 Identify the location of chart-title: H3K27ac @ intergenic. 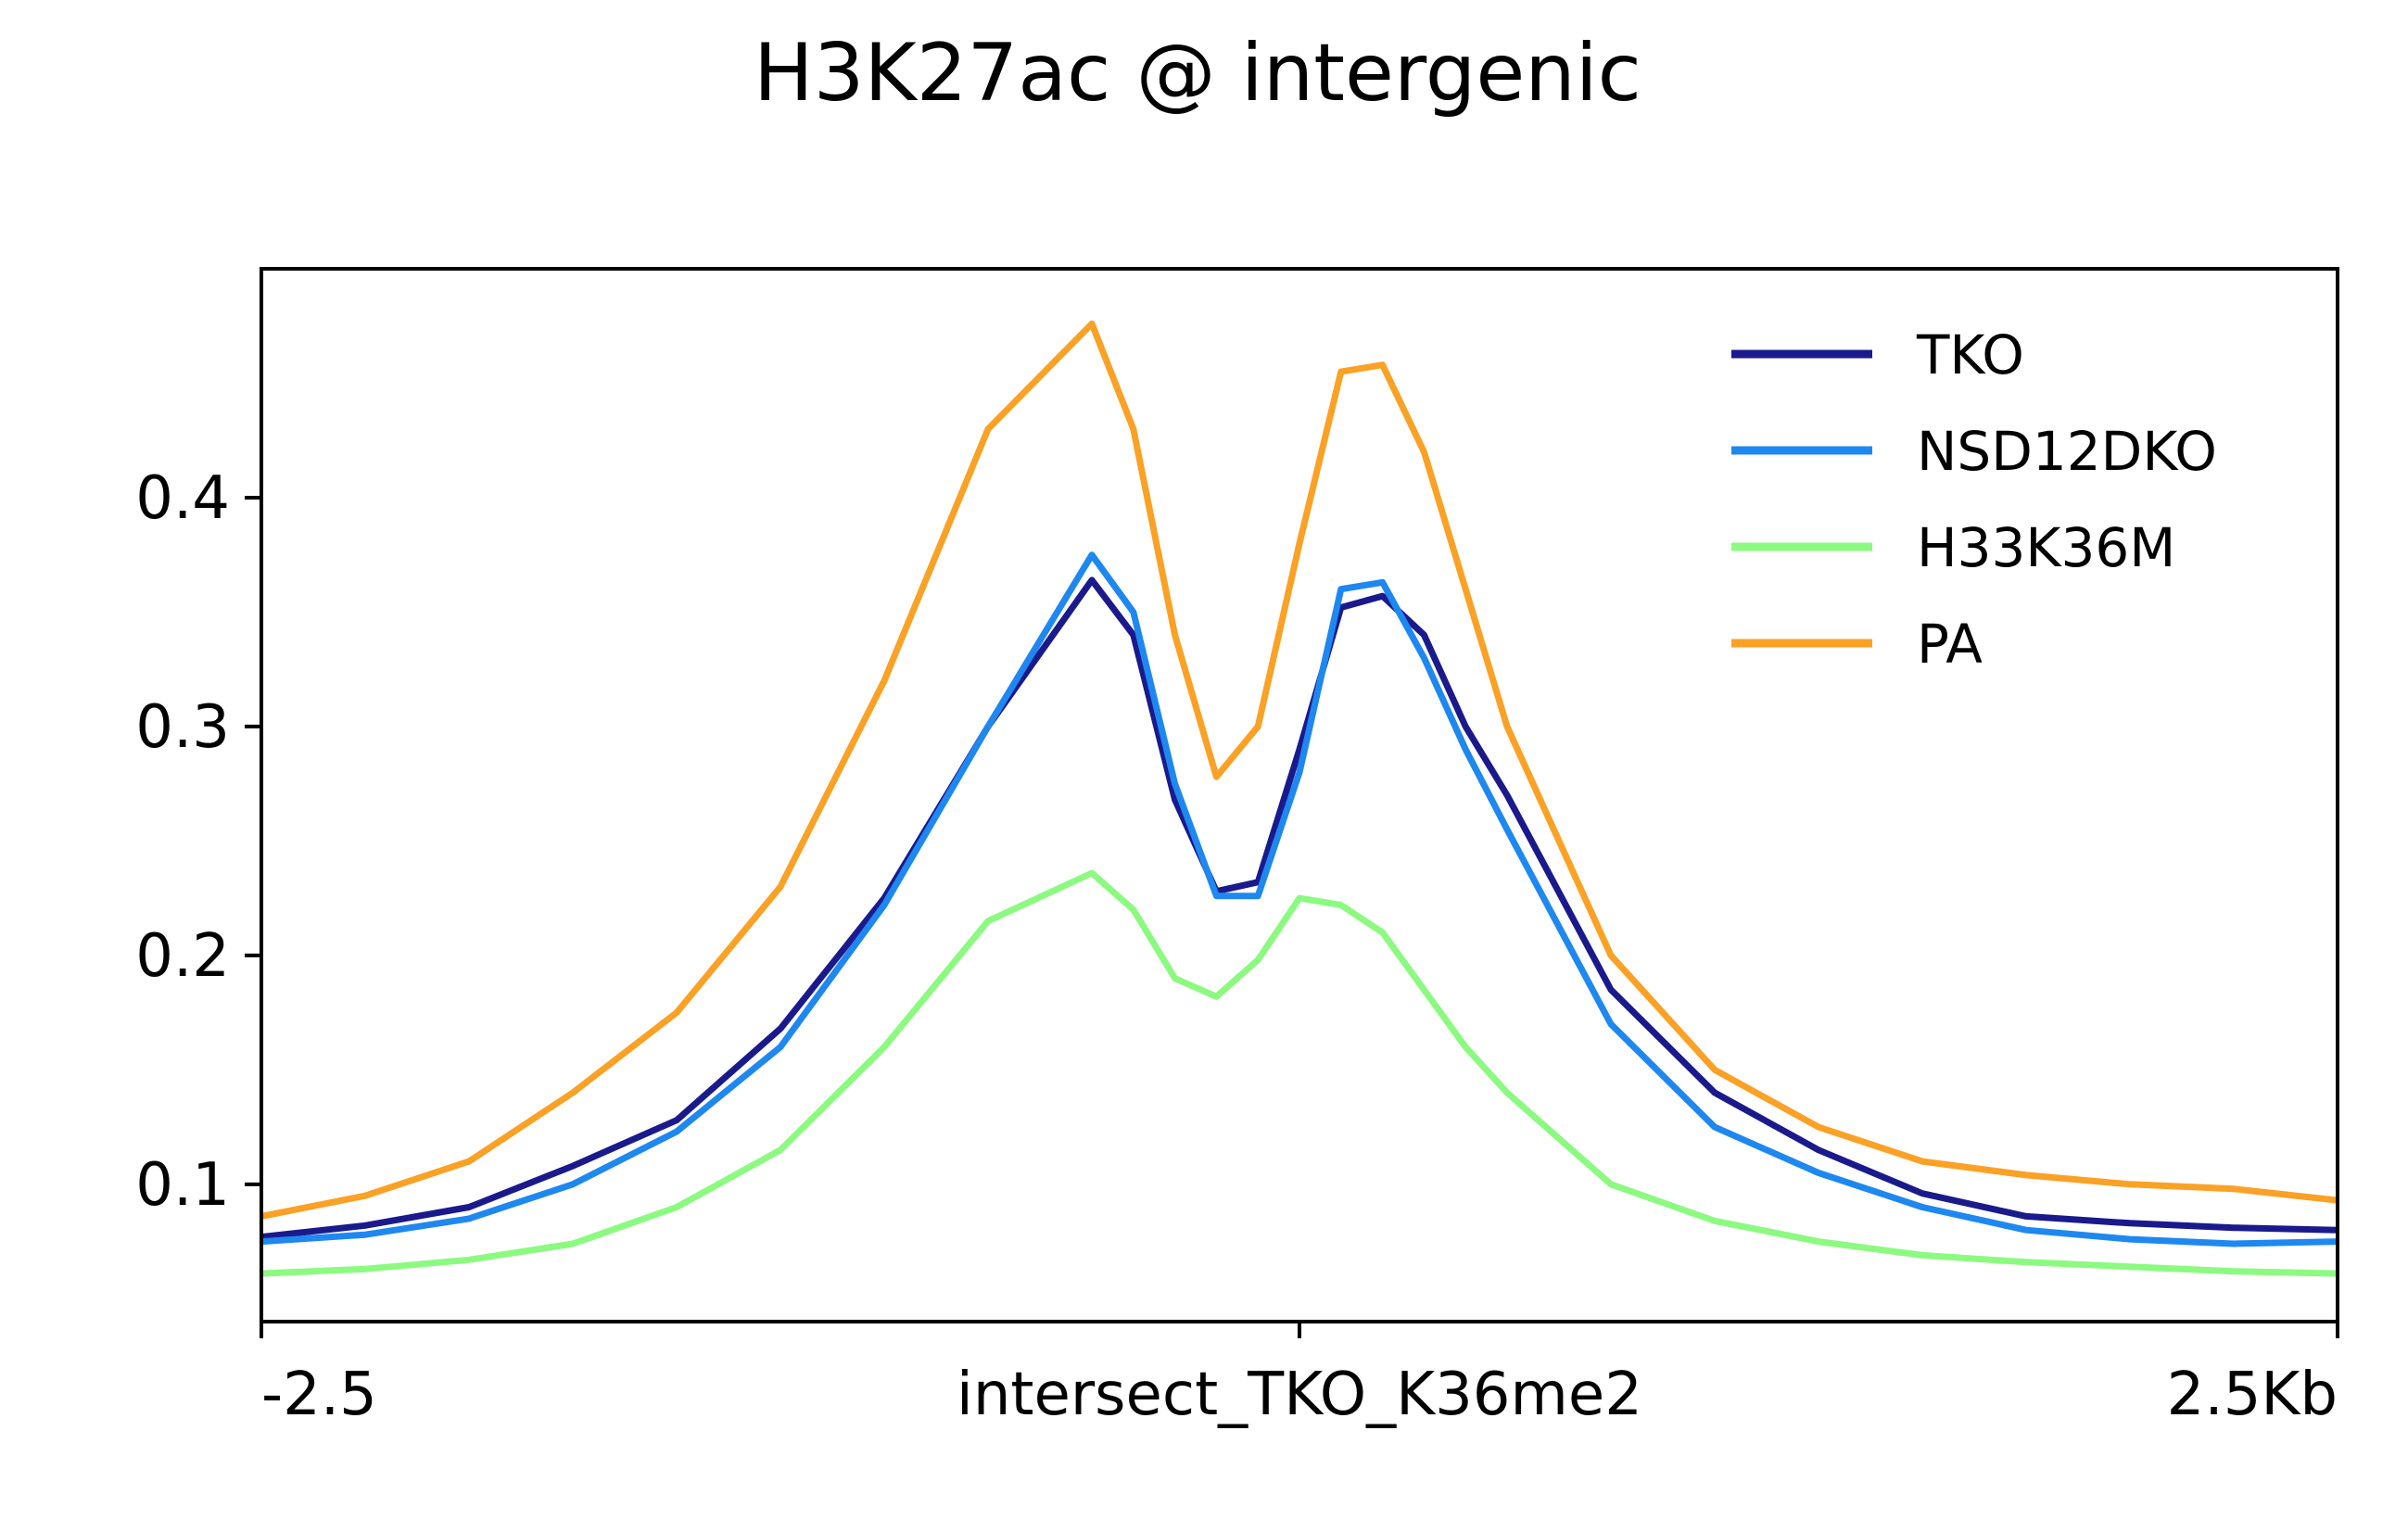
(1198, 73).